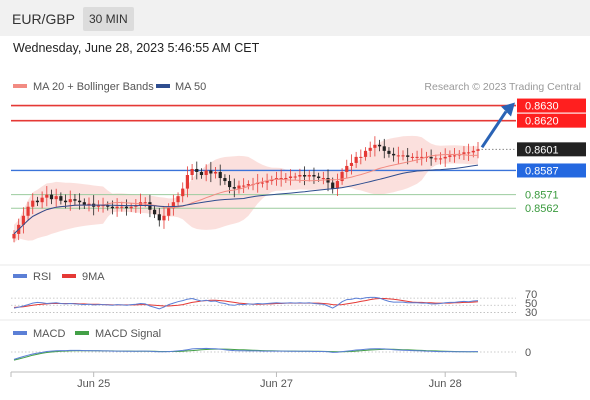 The width and height of the screenshot is (590, 400). Describe the element at coordinates (82, 333) in the screenshot. I see `legend-swatch-signal` at that location.